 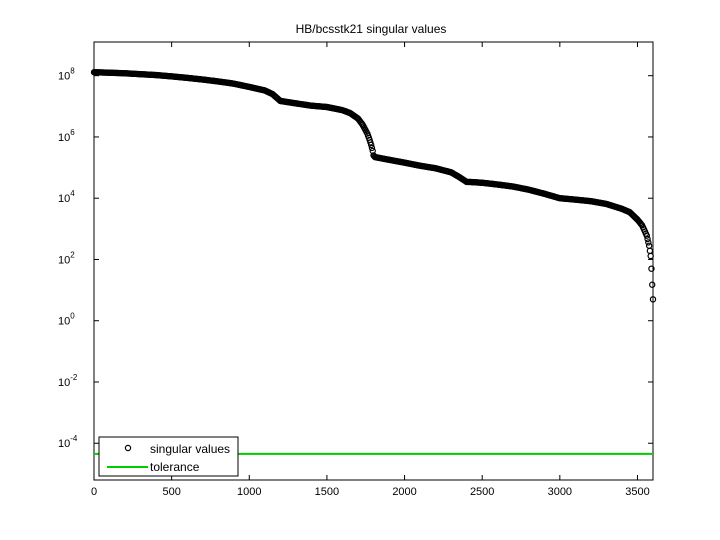 What do you see at coordinates (637, 492) in the screenshot?
I see `x-tick-label: 3500` at bounding box center [637, 492].